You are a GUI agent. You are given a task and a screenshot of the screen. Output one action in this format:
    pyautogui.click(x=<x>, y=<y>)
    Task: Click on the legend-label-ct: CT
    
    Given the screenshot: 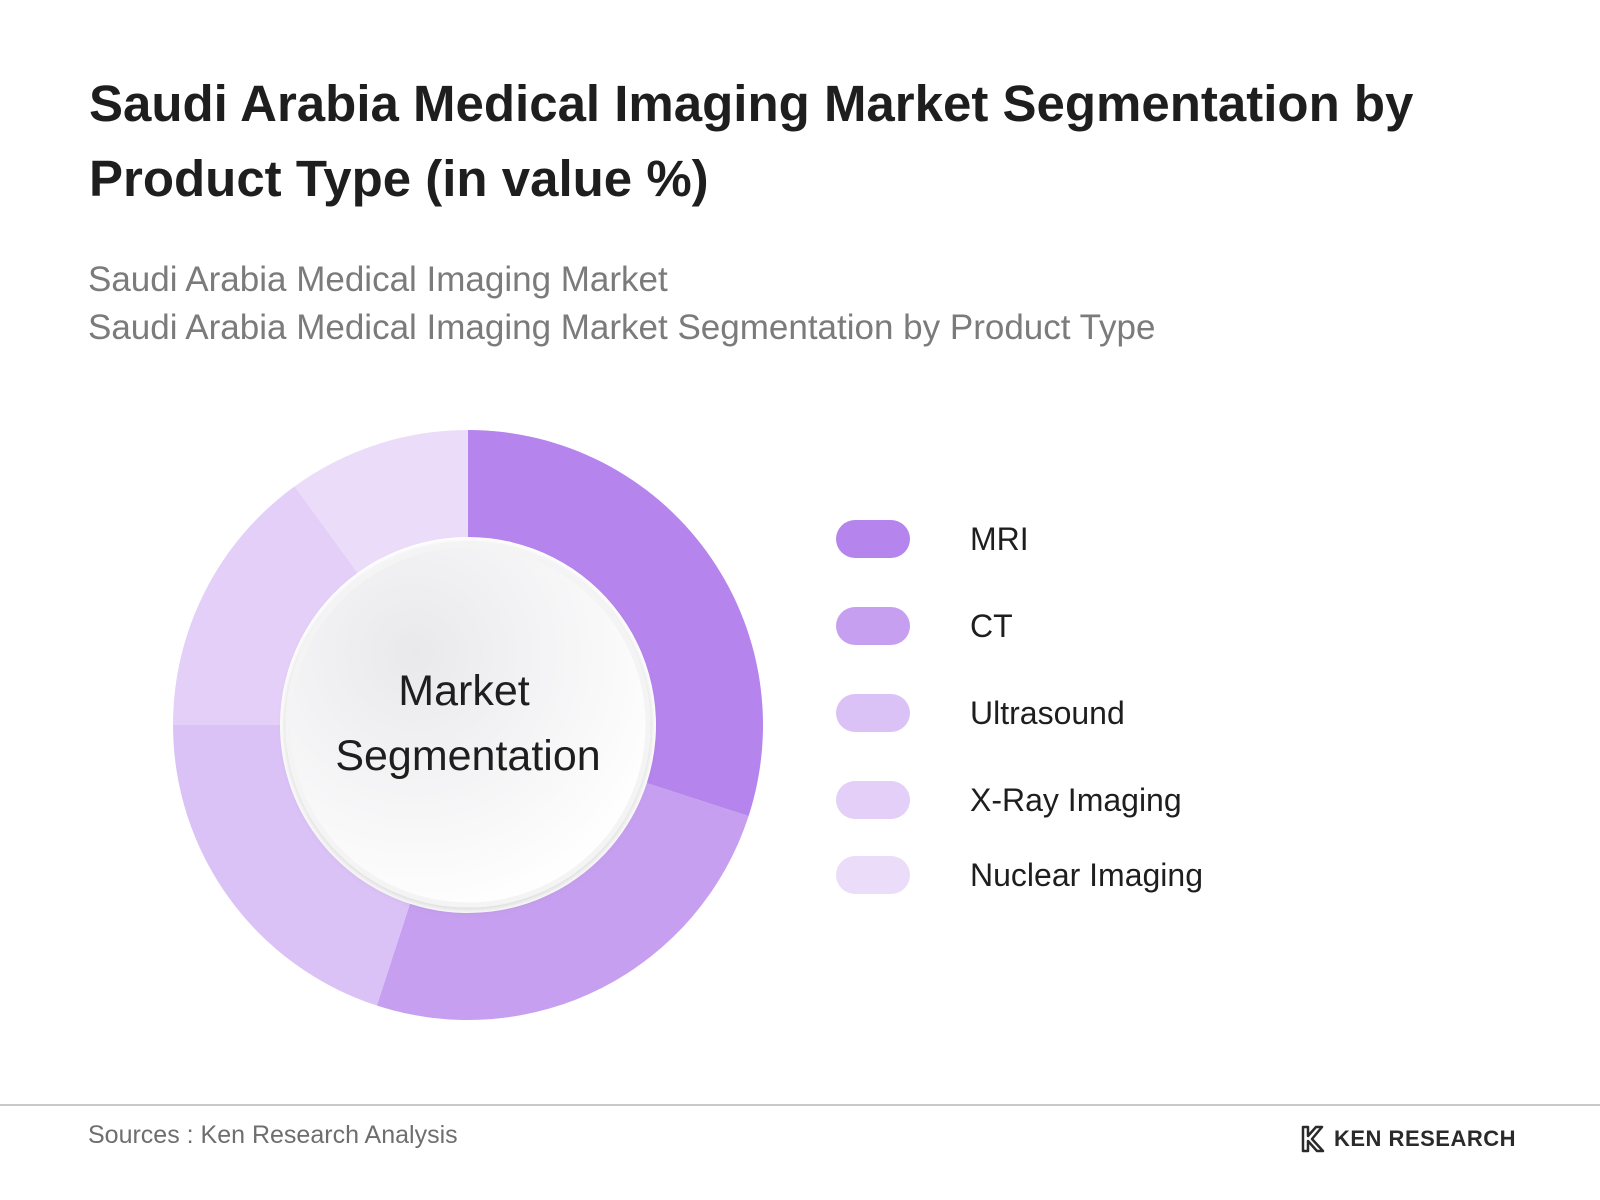 What is the action you would take?
    pyautogui.click(x=991, y=626)
    